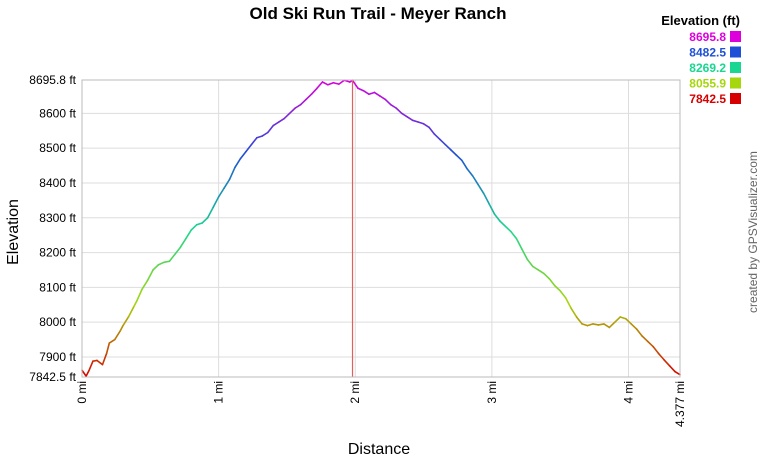  Describe the element at coordinates (82, 392) in the screenshot. I see `x-tick-label: 0 mi` at that location.